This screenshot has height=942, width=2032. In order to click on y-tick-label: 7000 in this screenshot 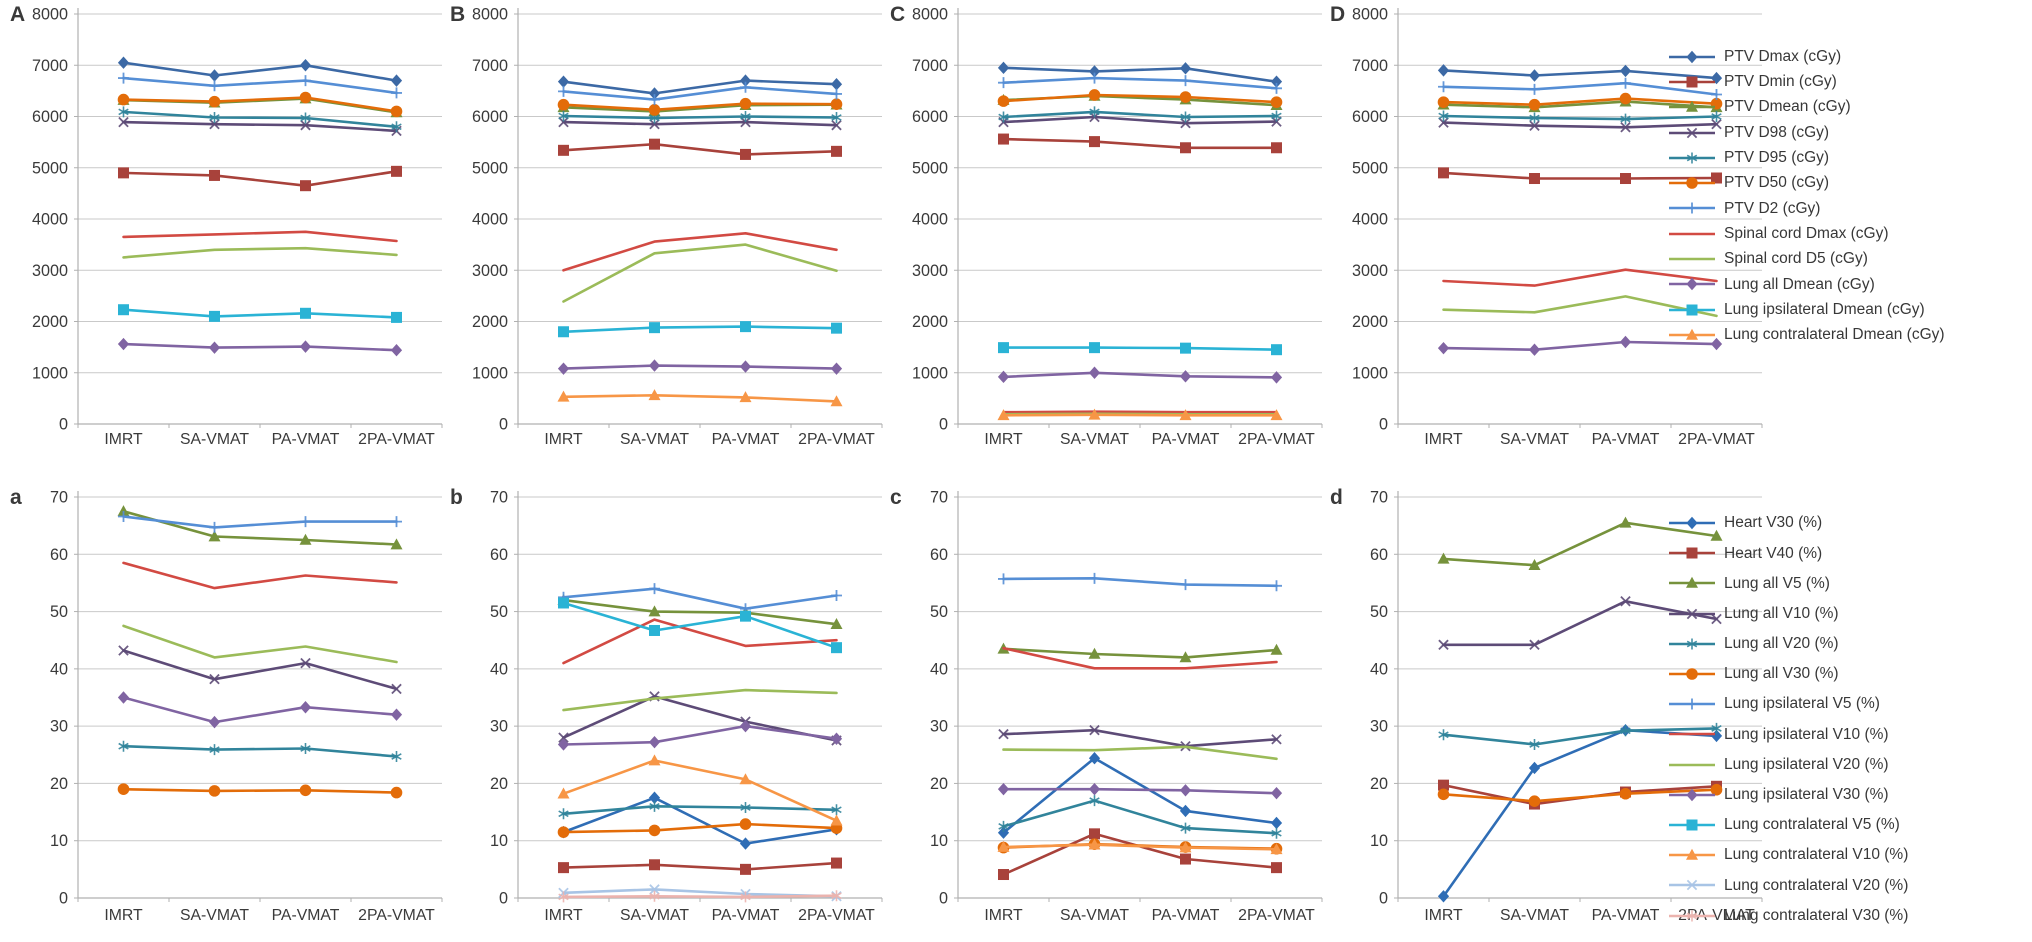, I will do `click(50, 66)`.